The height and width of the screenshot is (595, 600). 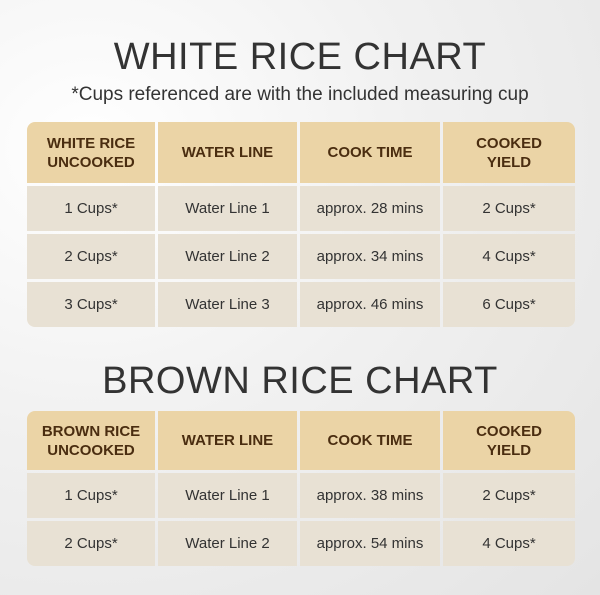 I want to click on section-title: BROWN RICE CHART, so click(x=300, y=381).